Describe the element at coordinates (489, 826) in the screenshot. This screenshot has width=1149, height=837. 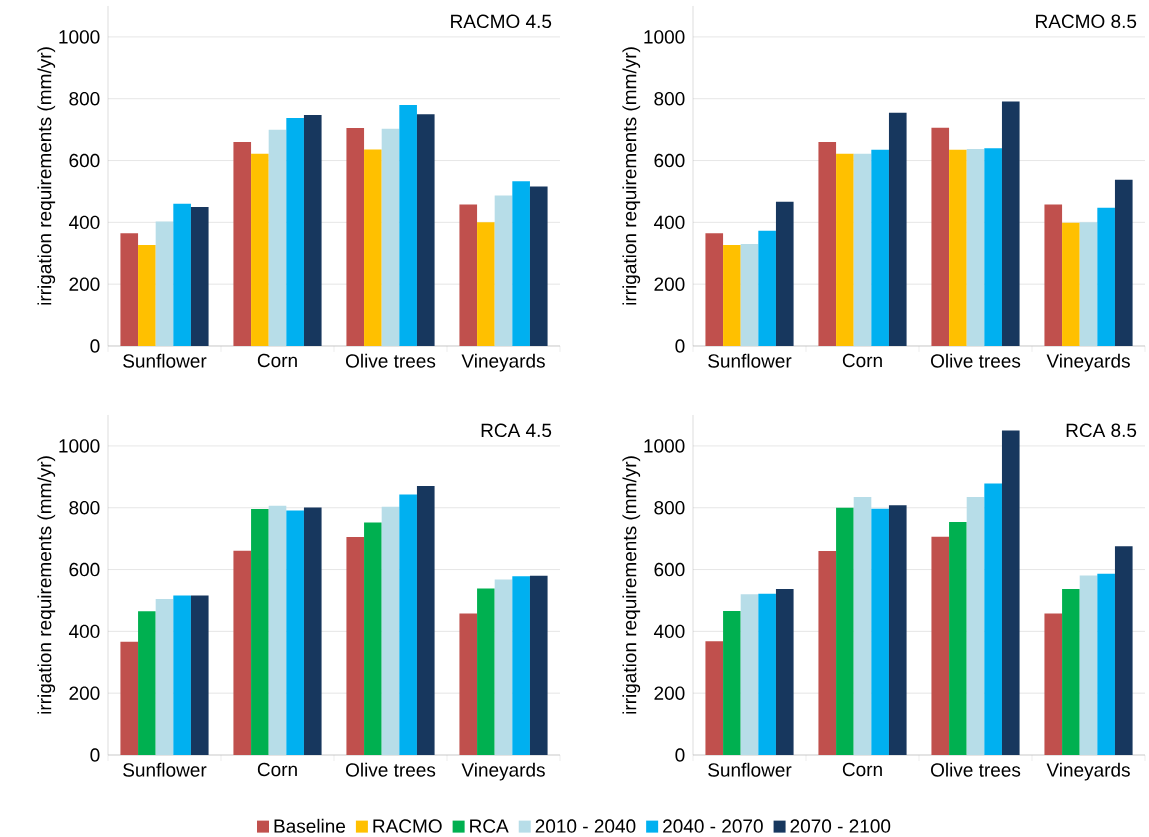
I see `legend-label: RCA` at that location.